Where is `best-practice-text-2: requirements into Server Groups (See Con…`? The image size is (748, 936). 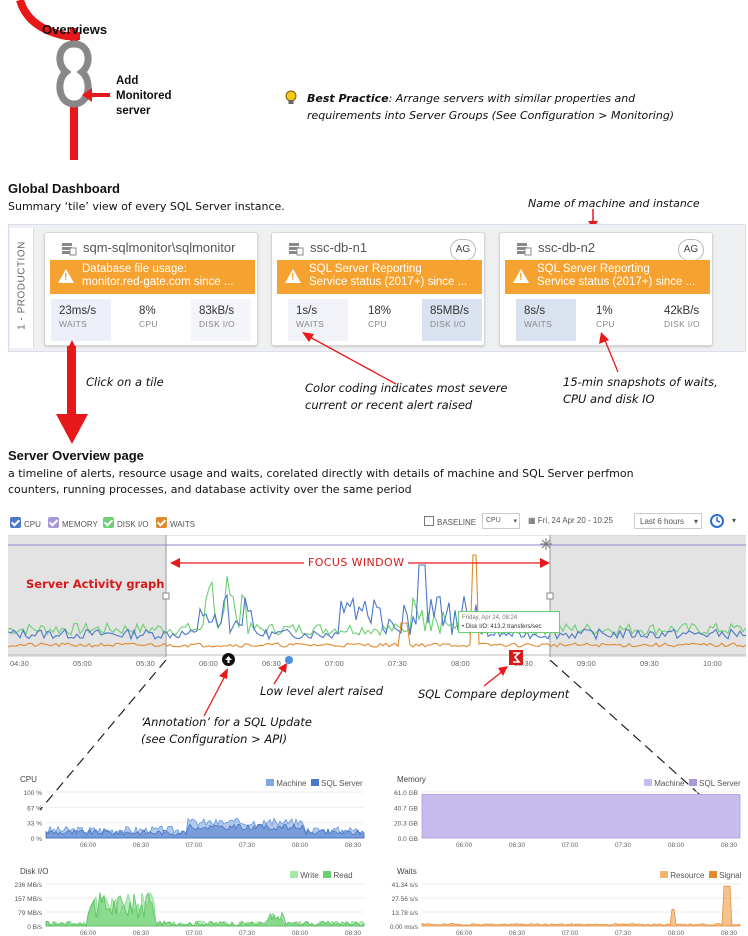
best-practice-text-2: requirements into Server Groups (See Con… is located at coordinates (491, 115).